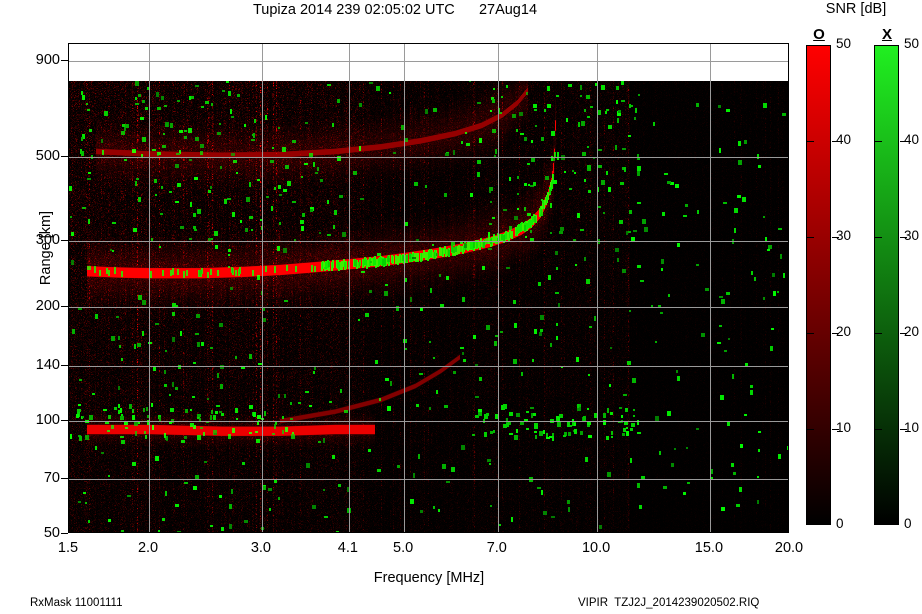  Describe the element at coordinates (51, 477) in the screenshot. I see `y-tick-label: 70` at that location.